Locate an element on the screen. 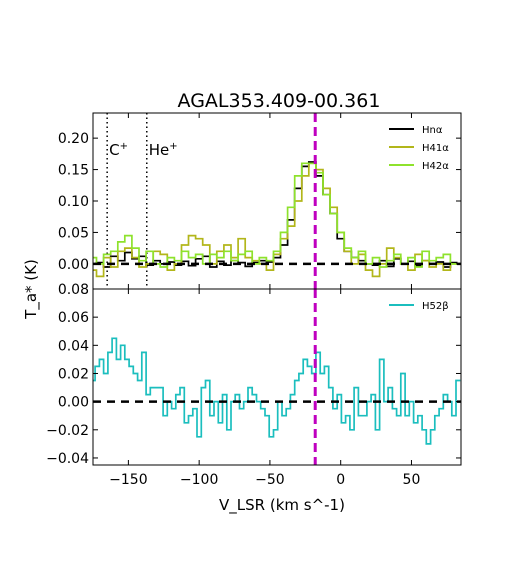  top-ytick-label-3: 0.15 is located at coordinates (73, 171).